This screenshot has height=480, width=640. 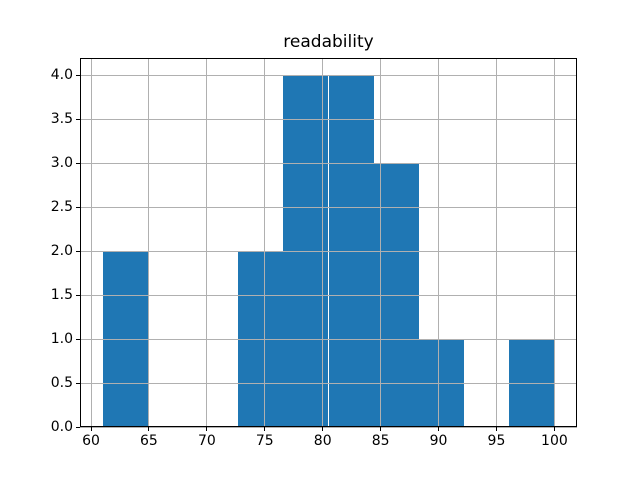 What do you see at coordinates (61, 119) in the screenshot?
I see `y-tick-label: 3.5` at bounding box center [61, 119].